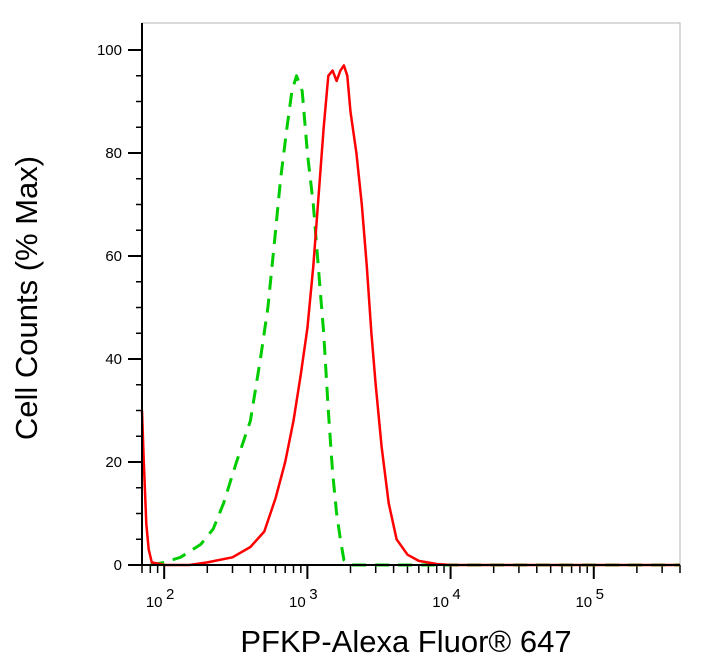 The image size is (701, 662). I want to click on y-tick-label: 20, so click(113, 462).